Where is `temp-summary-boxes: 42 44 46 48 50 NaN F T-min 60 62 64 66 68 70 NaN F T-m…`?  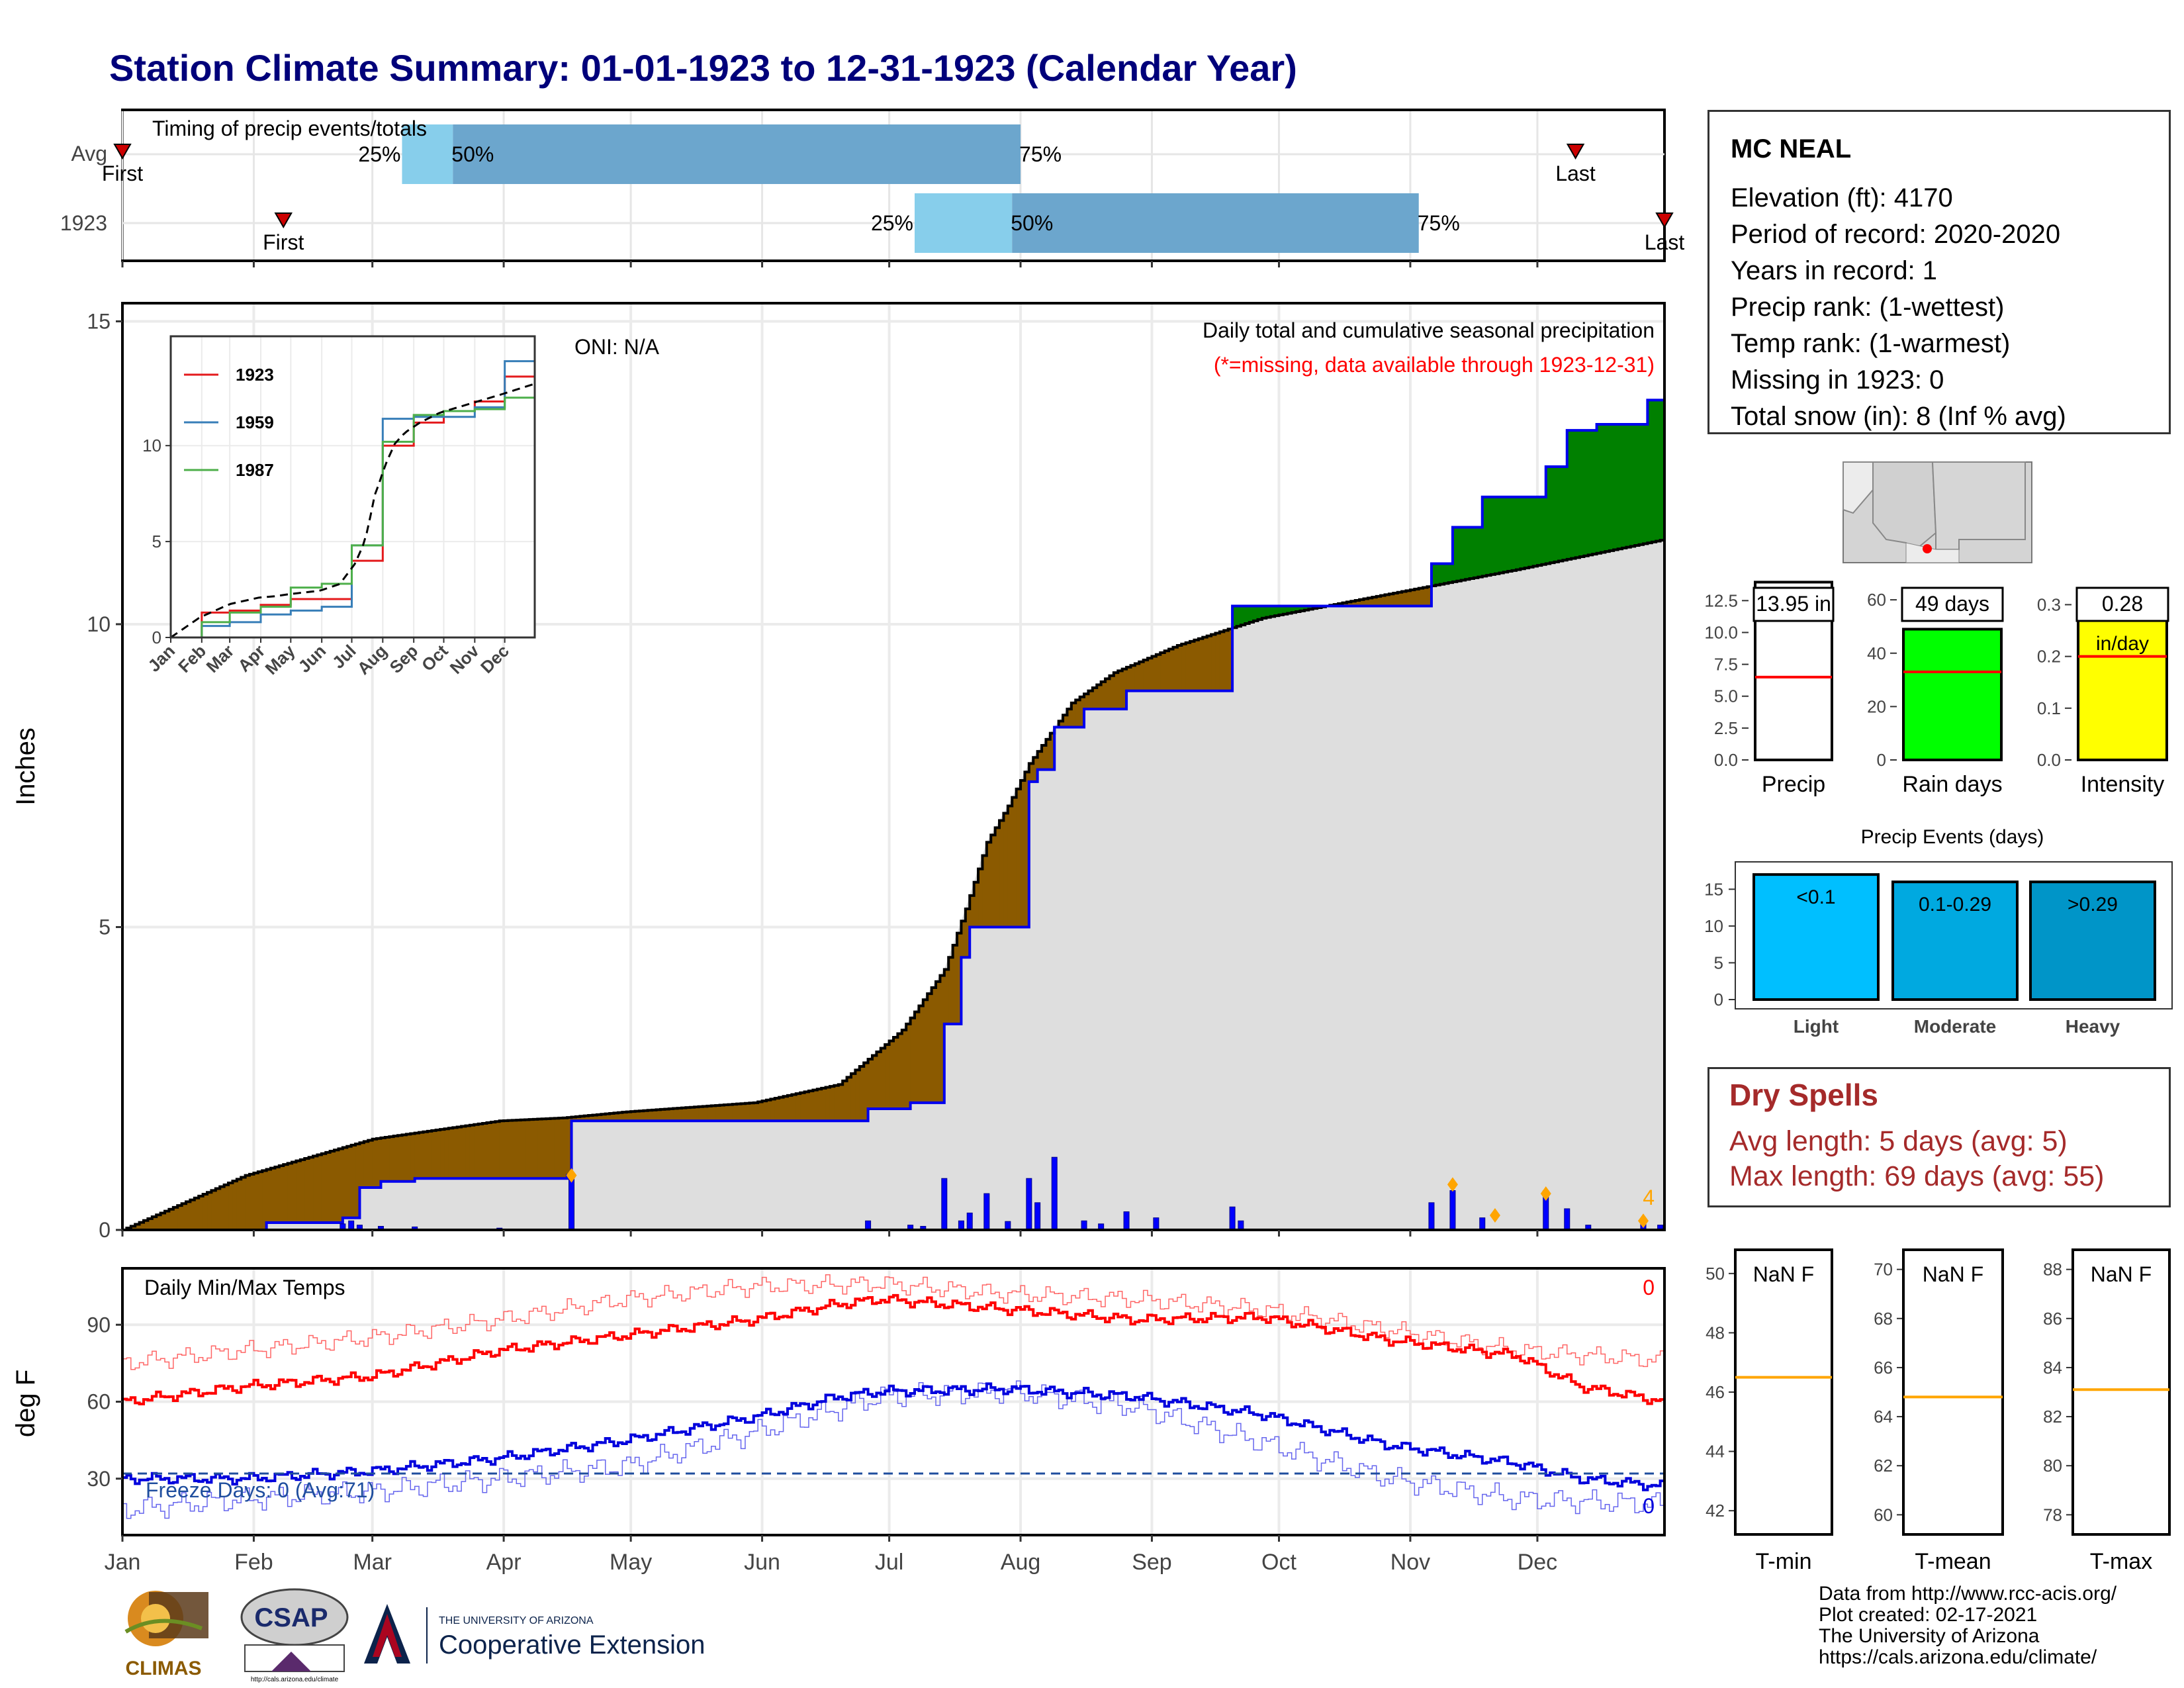
temp-summary-boxes: 42 44 46 48 50 NaN F T-min 60 62 64 66 68 70 NaN F T-m… is located at coordinates (1939, 1411).